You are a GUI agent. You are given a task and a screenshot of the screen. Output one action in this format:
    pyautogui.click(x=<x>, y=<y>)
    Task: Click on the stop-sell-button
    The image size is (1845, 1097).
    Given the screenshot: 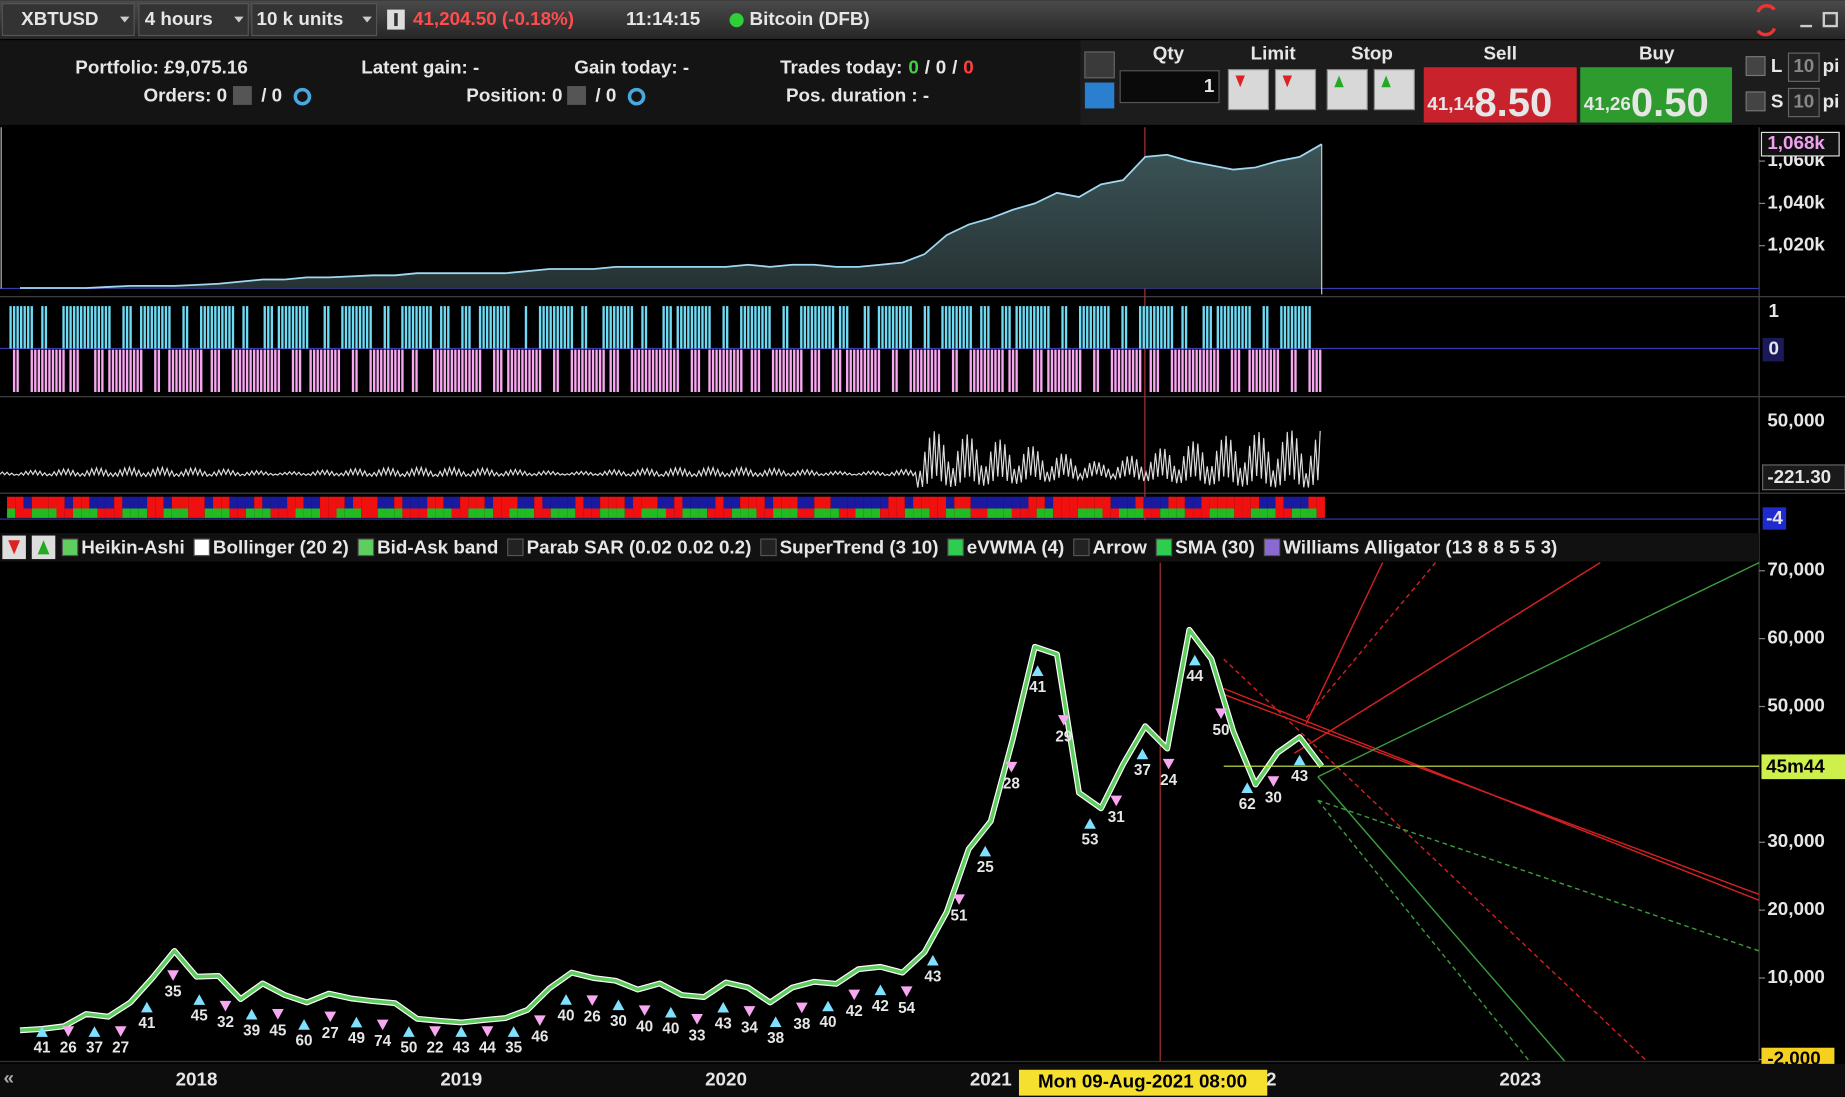 What is the action you would take?
    pyautogui.click(x=1347, y=90)
    